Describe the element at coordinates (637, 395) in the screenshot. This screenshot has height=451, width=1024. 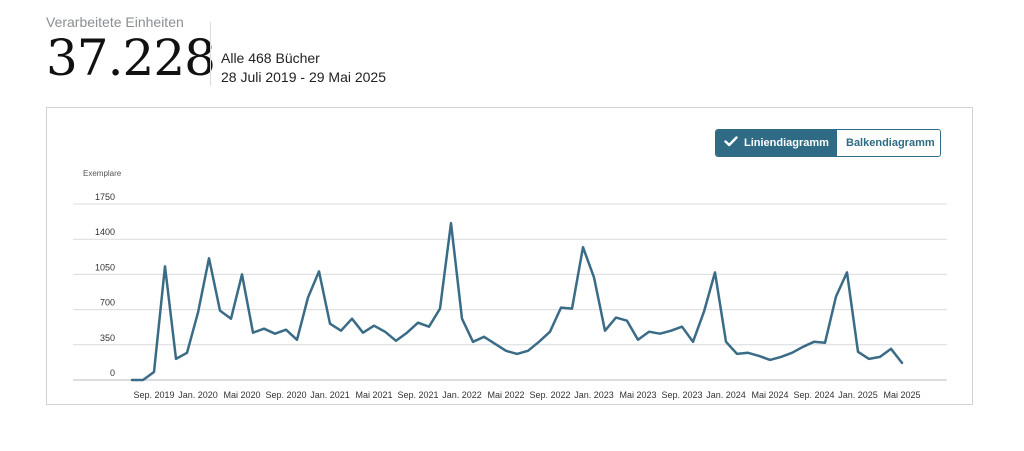
I see `x-tick-label: Mai 2023` at that location.